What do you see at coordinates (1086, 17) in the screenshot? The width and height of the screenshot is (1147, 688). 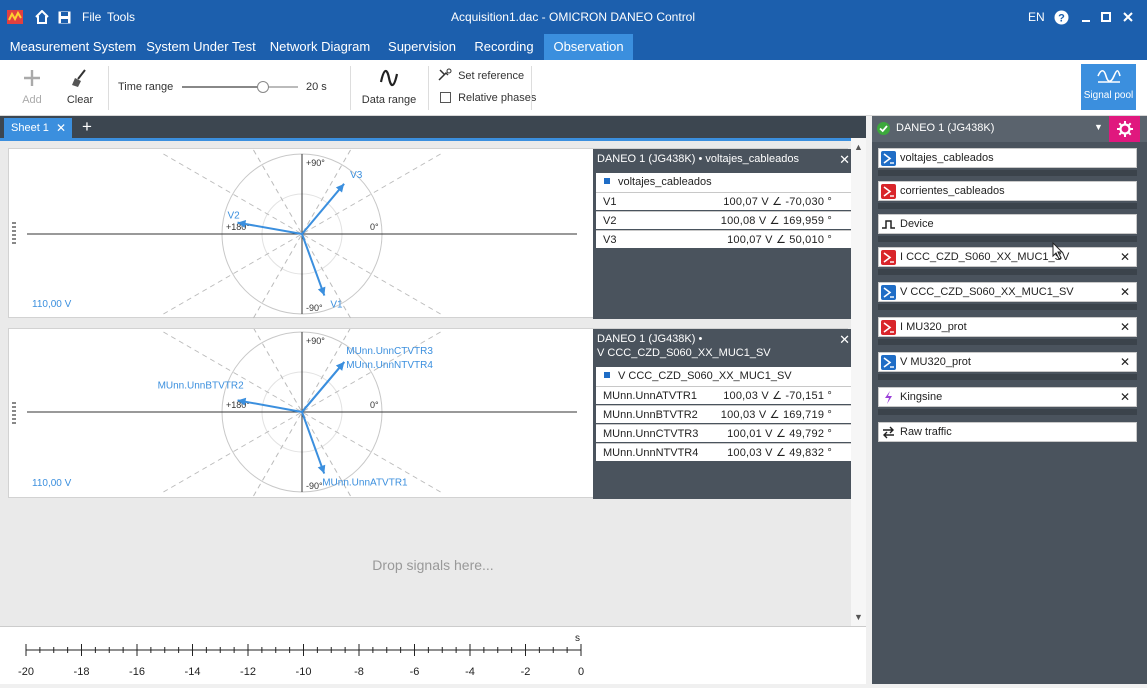 I see `minimize-icon` at bounding box center [1086, 17].